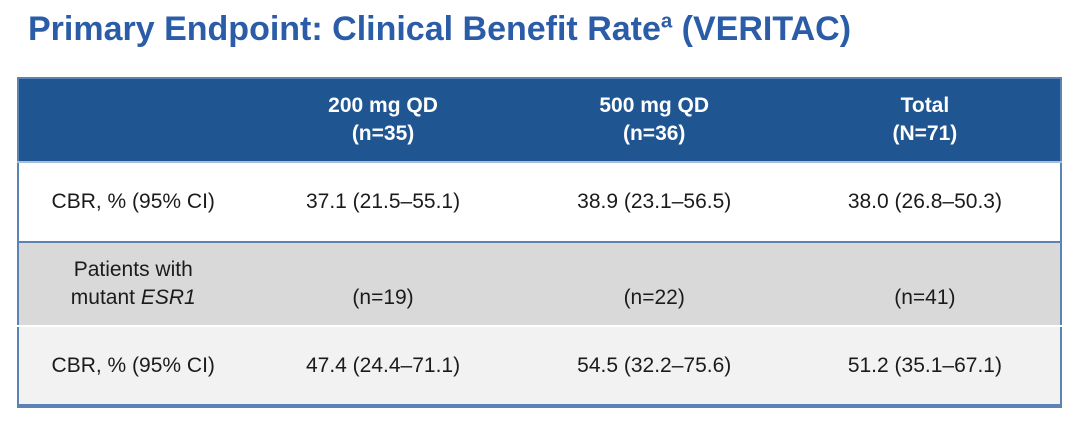 This screenshot has height=435, width=1080. I want to click on header-n-label: (n=35), so click(383, 133).